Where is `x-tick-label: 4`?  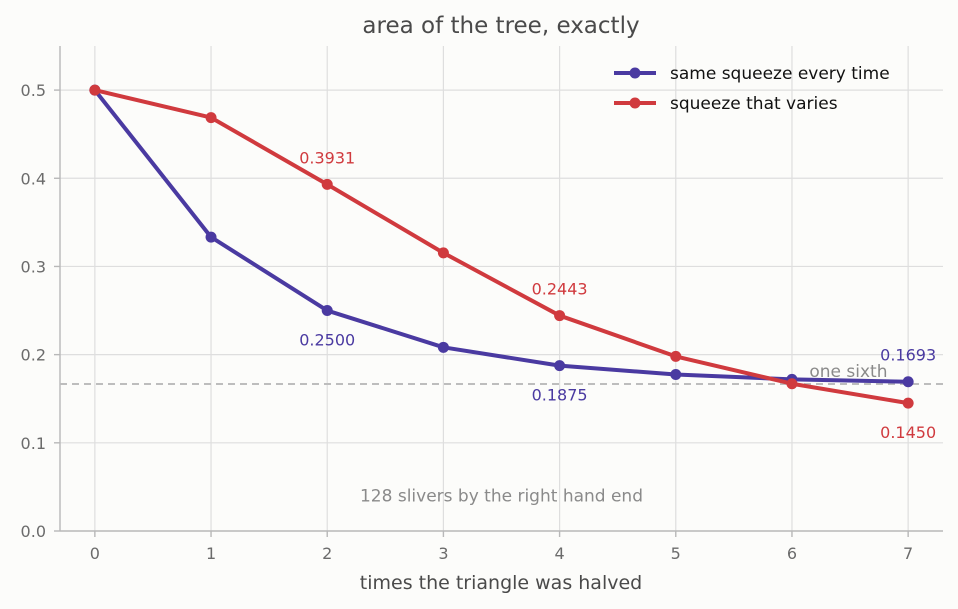
x-tick-label: 4 is located at coordinates (559, 553).